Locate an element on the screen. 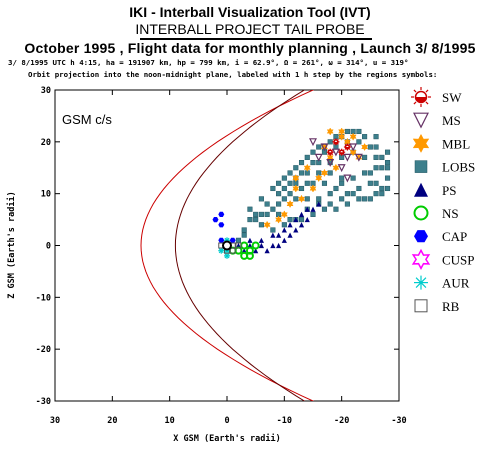  earth-marker is located at coordinates (227, 245).